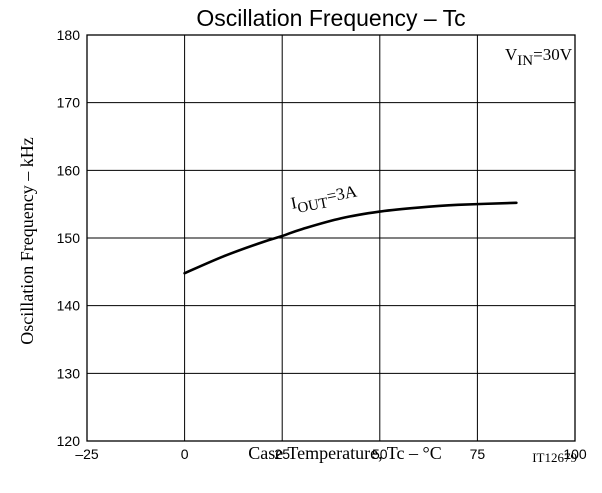 This screenshot has width=602, height=493. Describe the element at coordinates (282, 454) in the screenshot. I see `x-tick-label: 25` at that location.